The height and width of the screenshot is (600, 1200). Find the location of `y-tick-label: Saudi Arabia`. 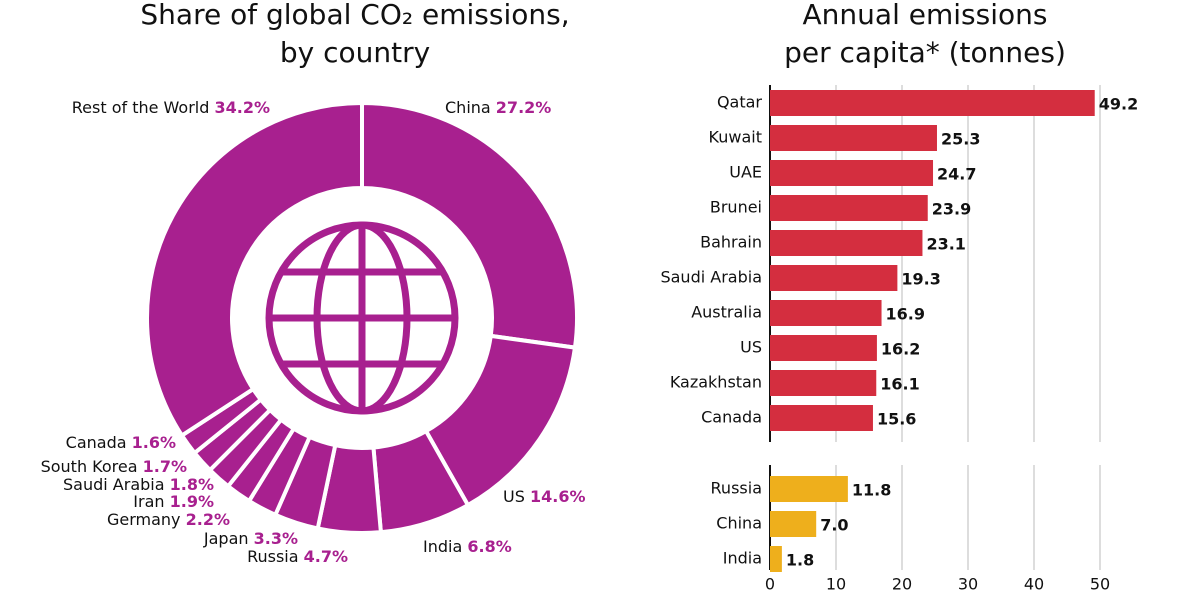

y-tick-label: Saudi Arabia is located at coordinates (711, 277).